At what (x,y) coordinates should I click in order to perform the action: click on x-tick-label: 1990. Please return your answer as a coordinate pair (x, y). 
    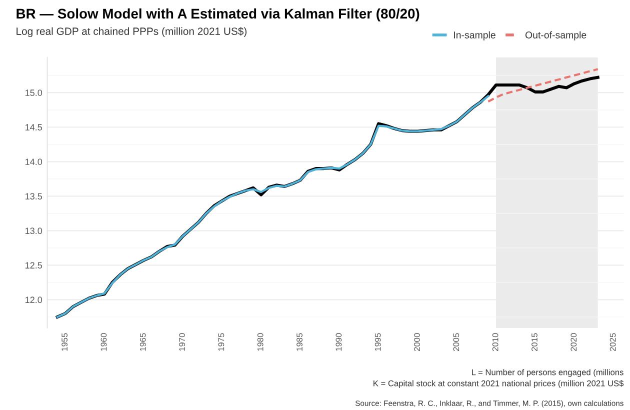
    Looking at the image, I should click on (339, 342).